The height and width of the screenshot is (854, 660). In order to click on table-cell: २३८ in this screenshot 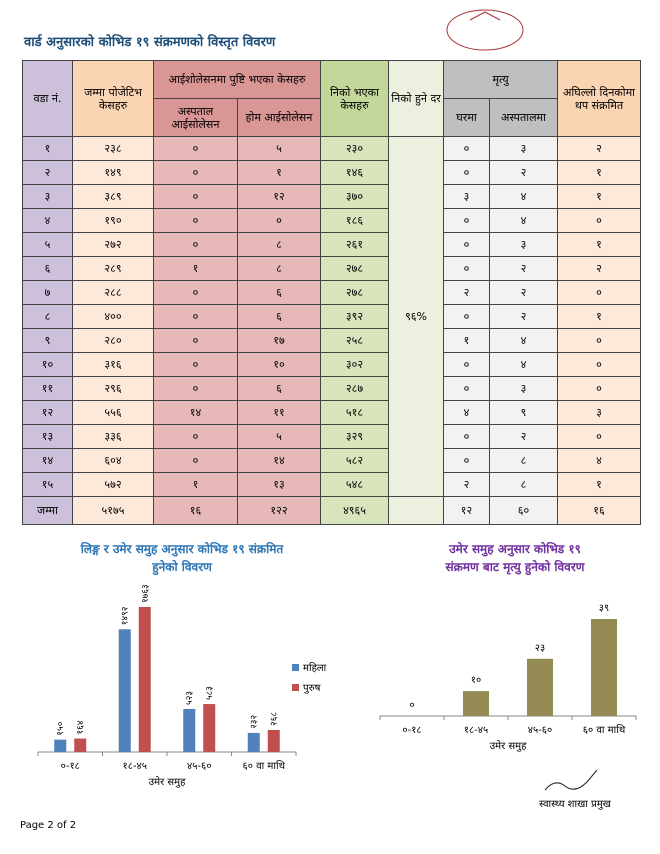, I will do `click(113, 148)`.